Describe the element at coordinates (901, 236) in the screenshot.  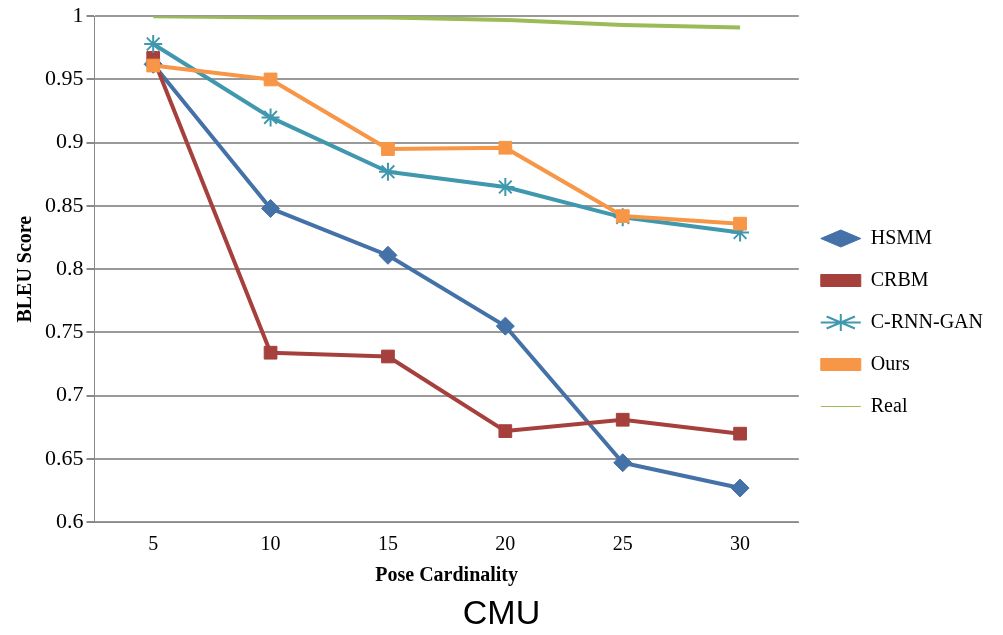
I see `legend-label: HSMM` at that location.